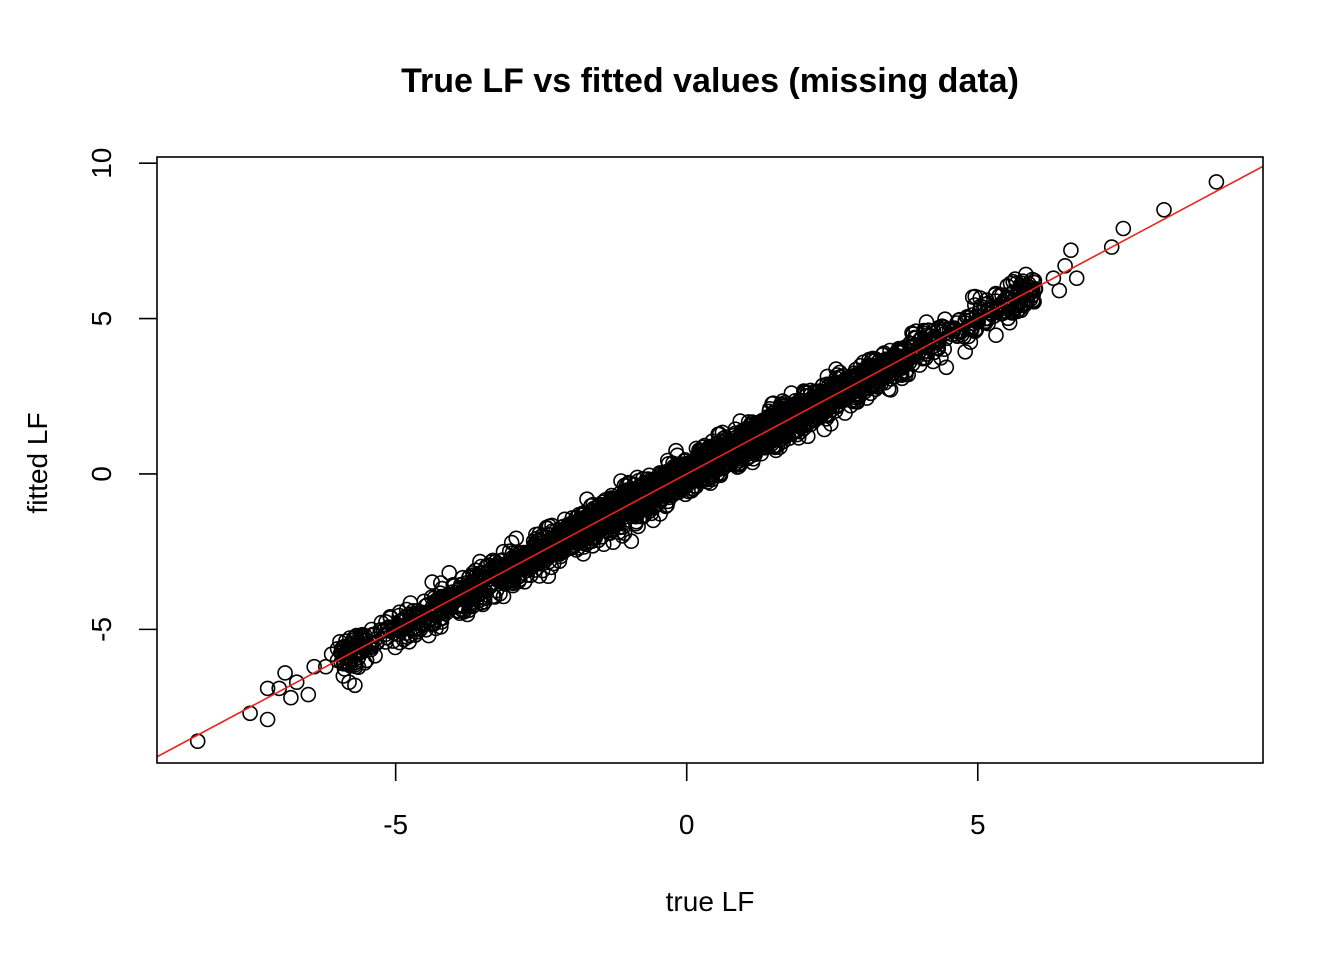 The image size is (1344, 960). Describe the element at coordinates (101, 319) in the screenshot. I see `y-tick-label: 5` at that location.